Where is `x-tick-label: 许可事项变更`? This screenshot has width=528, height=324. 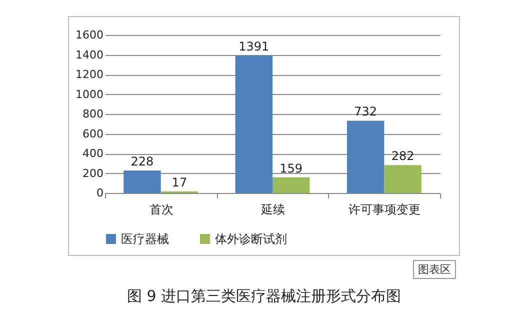
x-tick-label: 许可事项变更 is located at coordinates (384, 209).